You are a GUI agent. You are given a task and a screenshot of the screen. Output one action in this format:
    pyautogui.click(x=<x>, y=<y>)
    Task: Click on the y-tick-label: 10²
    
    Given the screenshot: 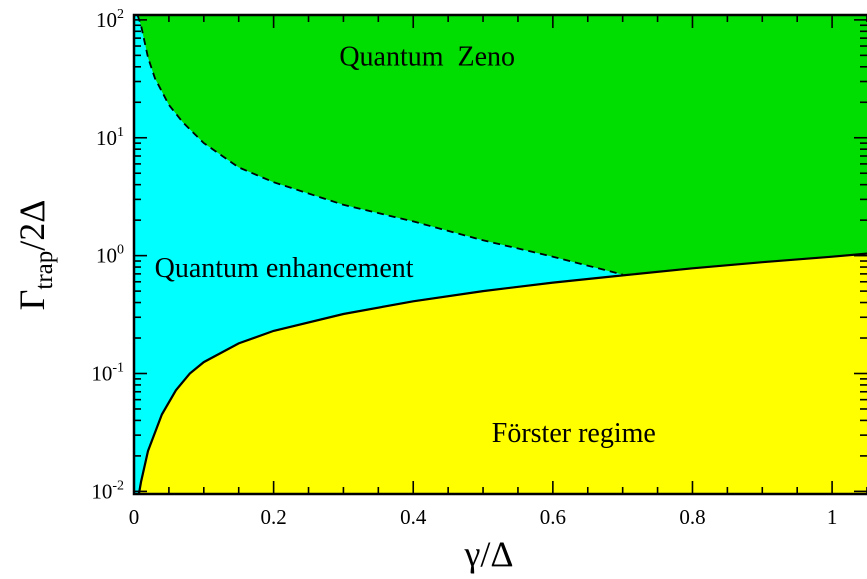 What is the action you would take?
    pyautogui.click(x=110, y=19)
    